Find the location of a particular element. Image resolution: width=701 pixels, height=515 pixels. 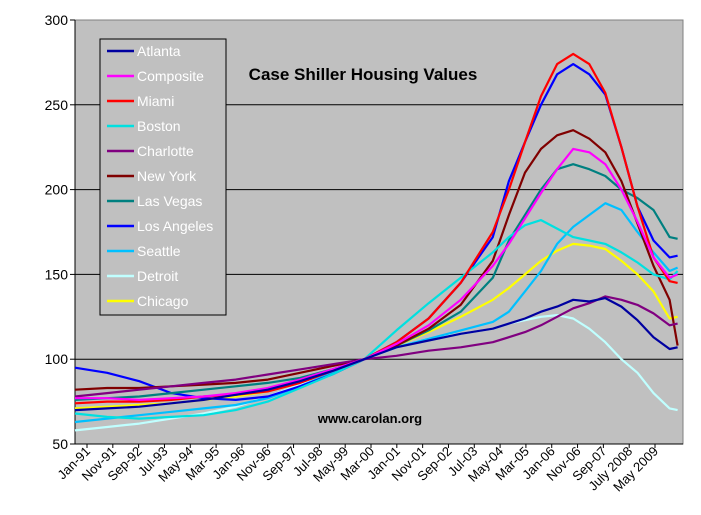

y-tick-label: 300 is located at coordinates (57, 20).